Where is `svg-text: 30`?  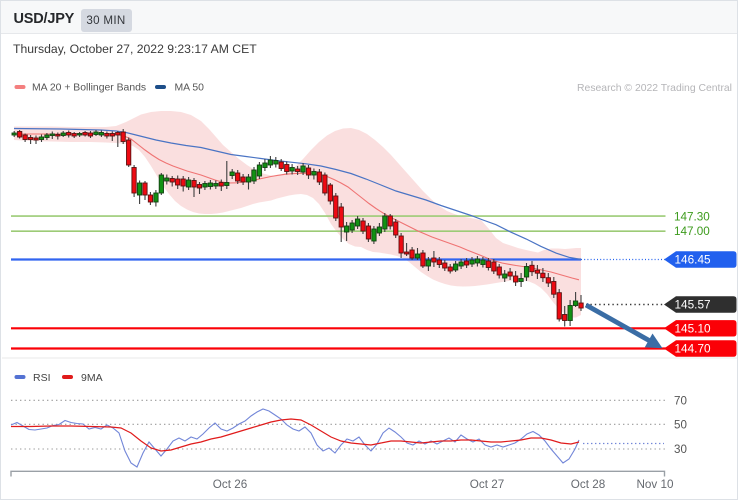
svg-text: 30 is located at coordinates (680, 449).